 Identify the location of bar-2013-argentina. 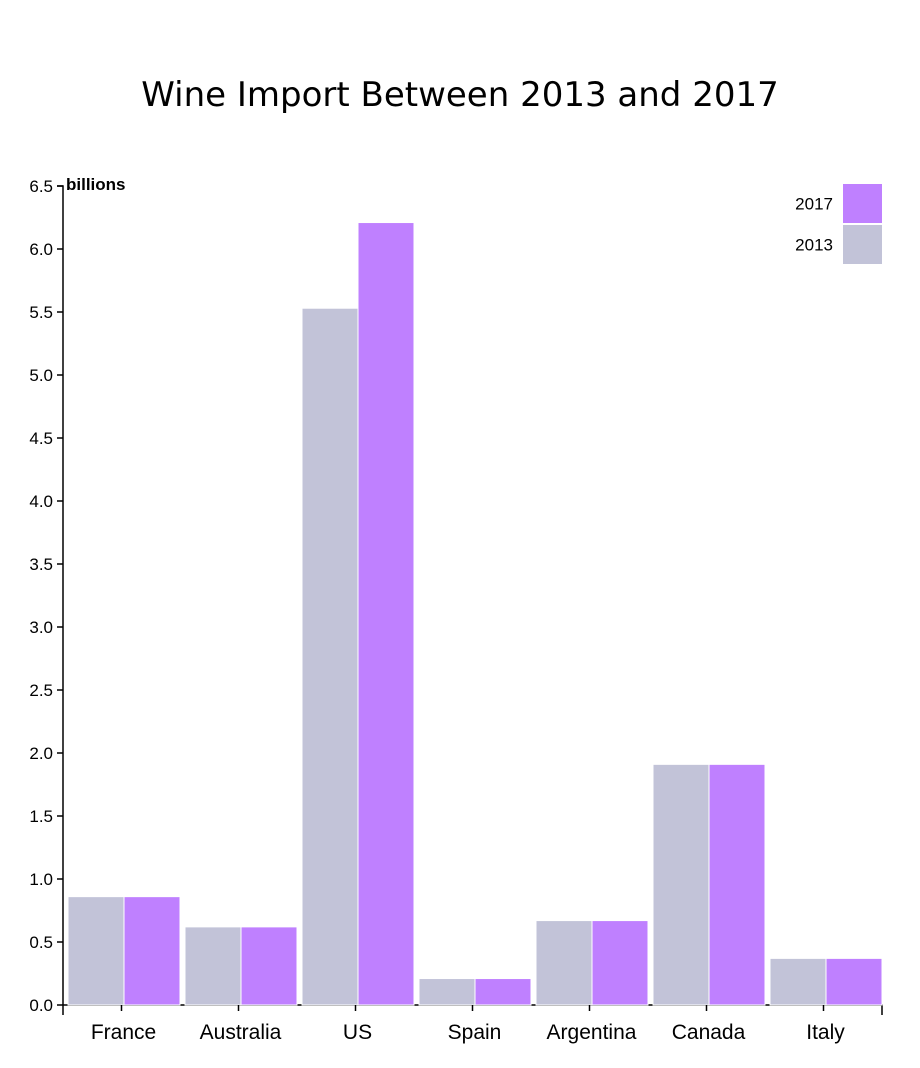
(564, 963).